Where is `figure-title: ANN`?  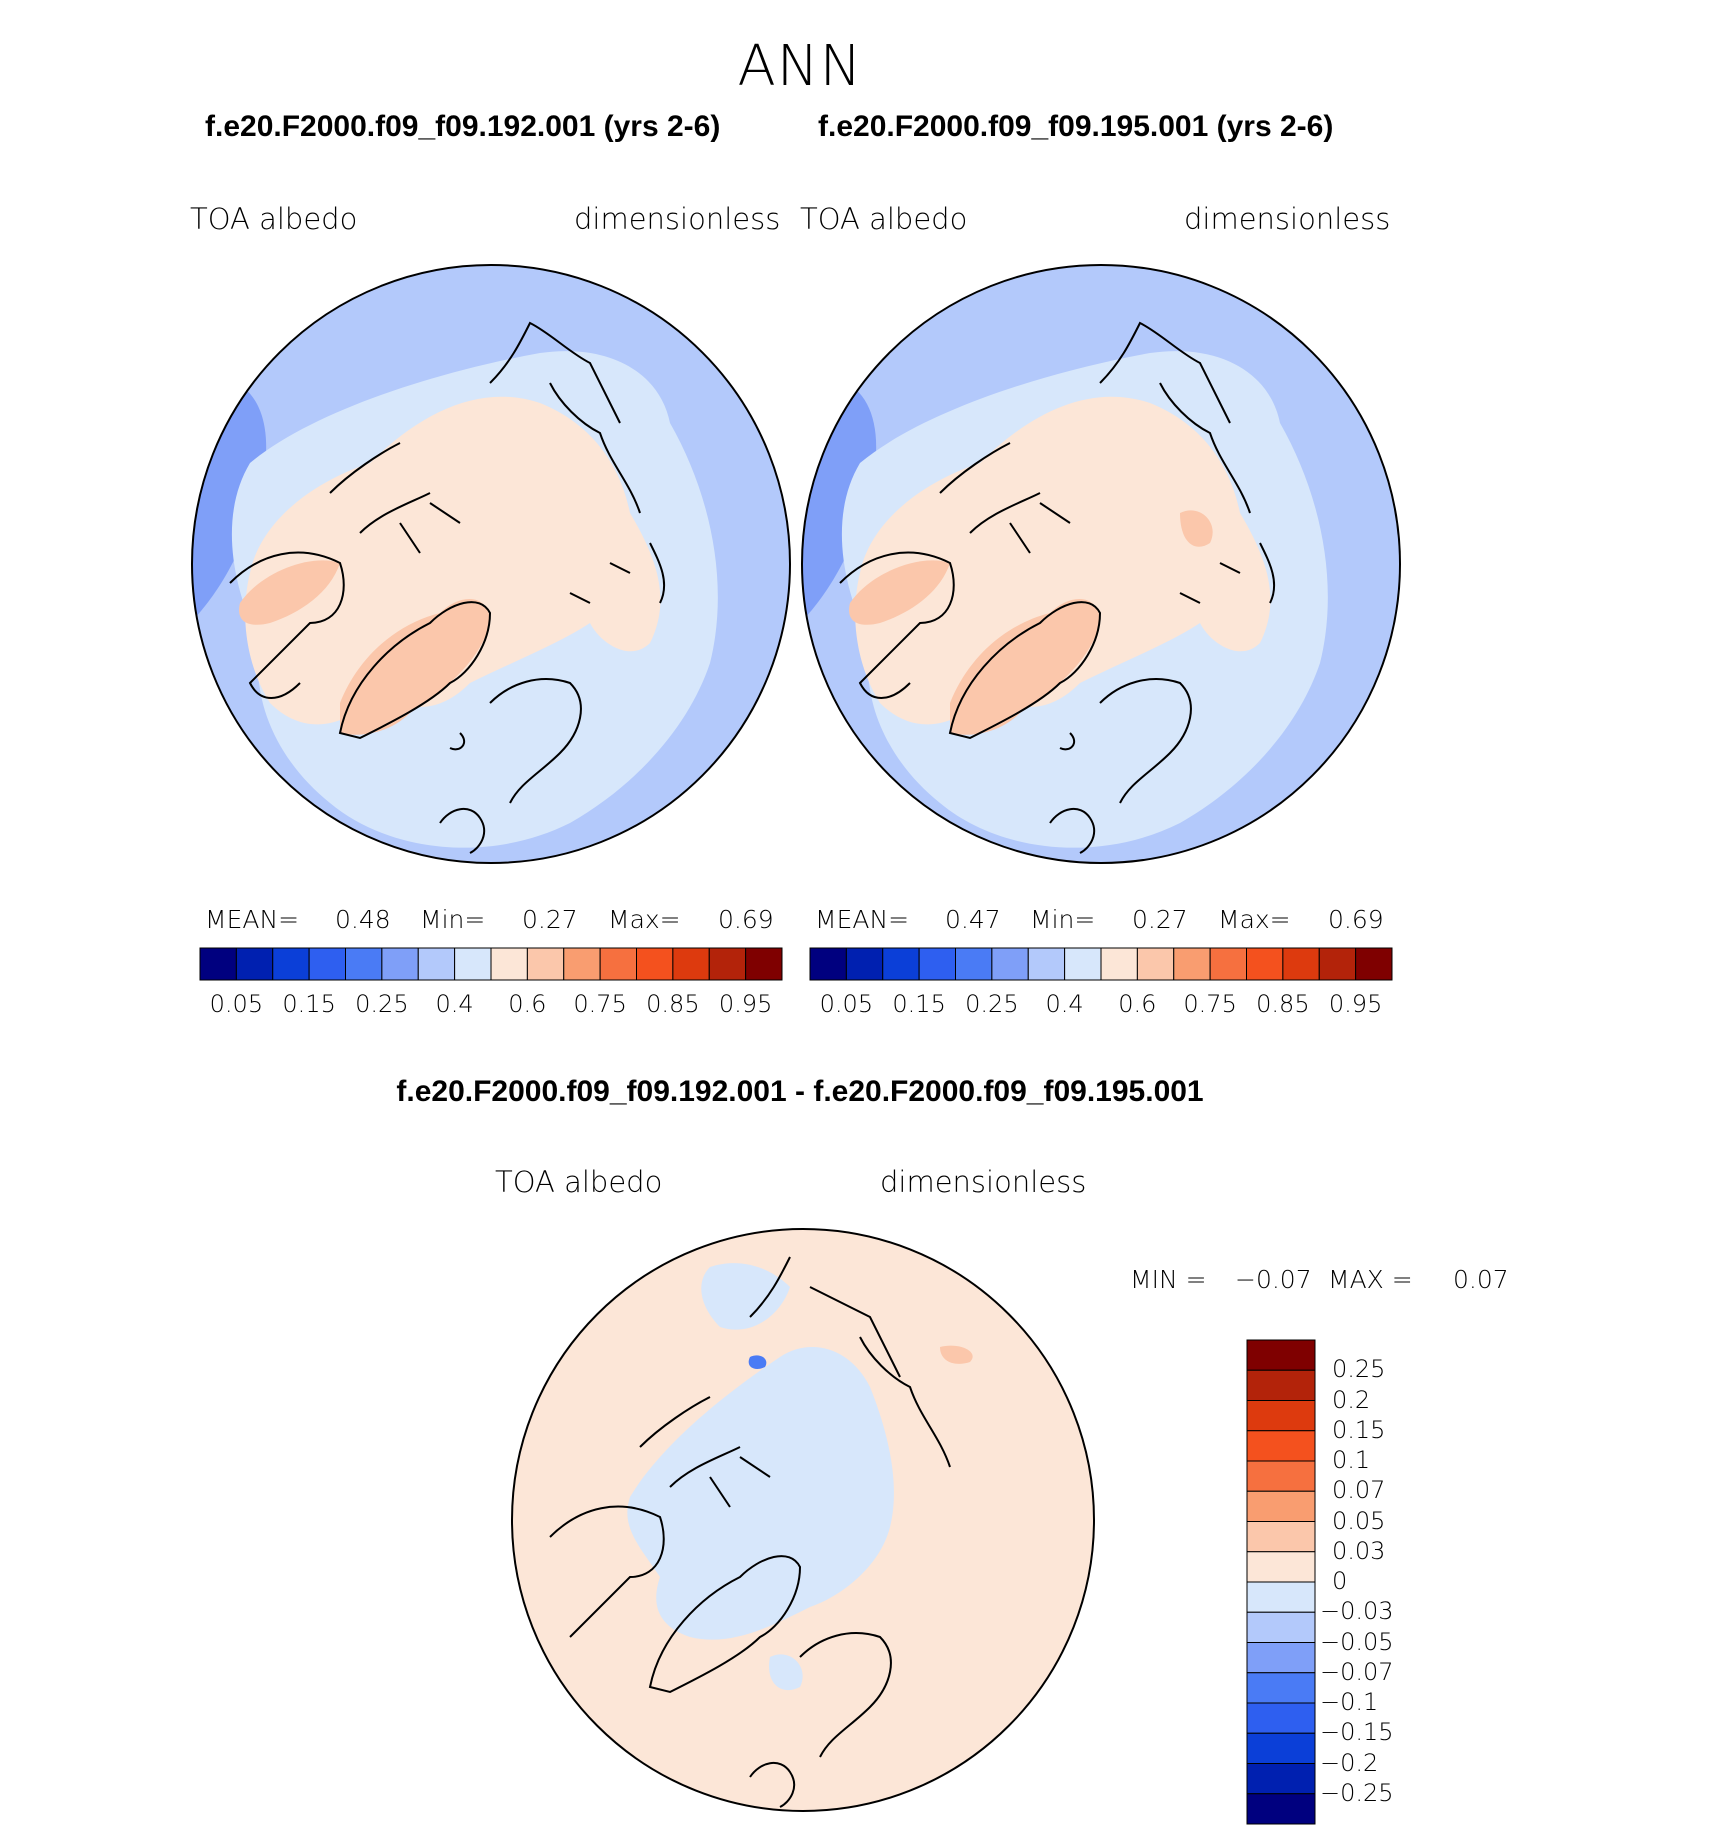
figure-title: ANN is located at coordinates (800, 66).